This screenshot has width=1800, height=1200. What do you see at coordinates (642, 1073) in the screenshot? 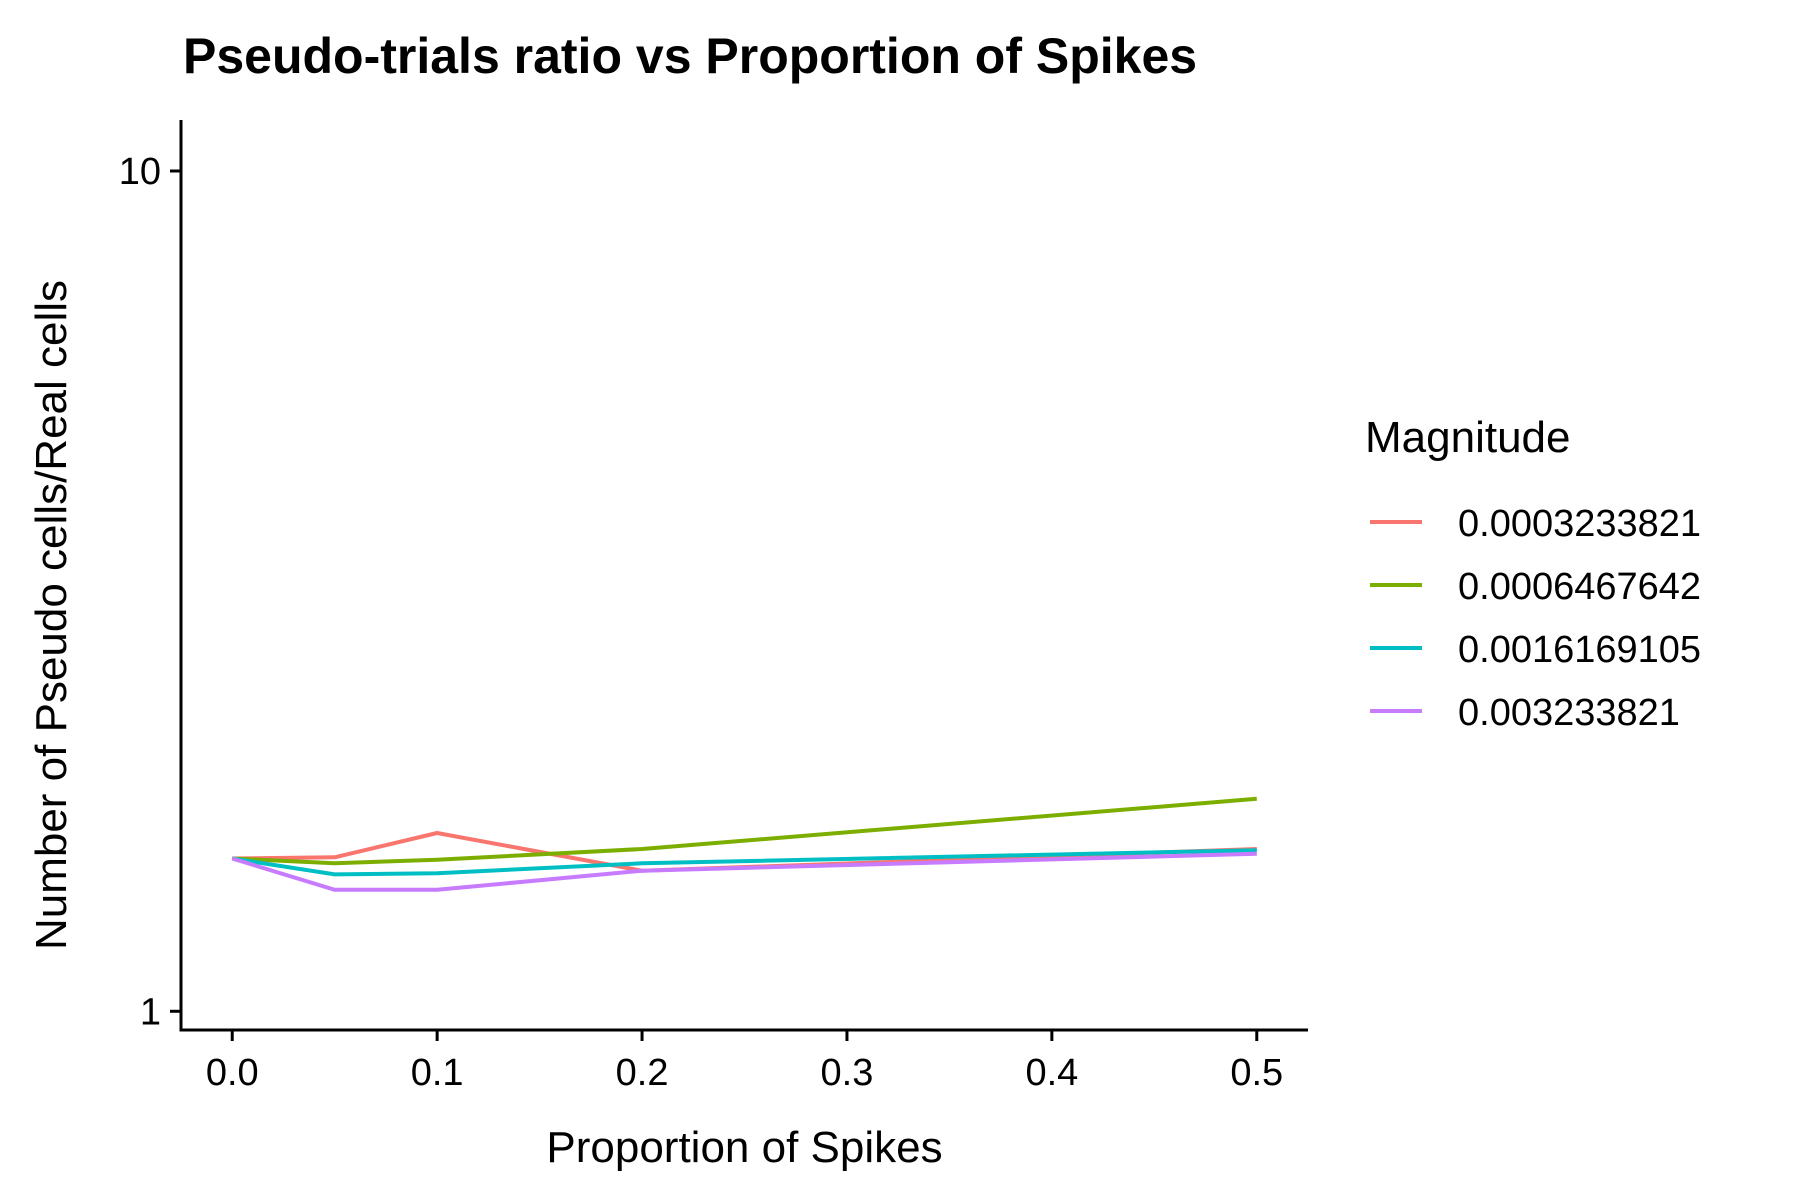
I see `x-tick-label: 0.2` at bounding box center [642, 1073].